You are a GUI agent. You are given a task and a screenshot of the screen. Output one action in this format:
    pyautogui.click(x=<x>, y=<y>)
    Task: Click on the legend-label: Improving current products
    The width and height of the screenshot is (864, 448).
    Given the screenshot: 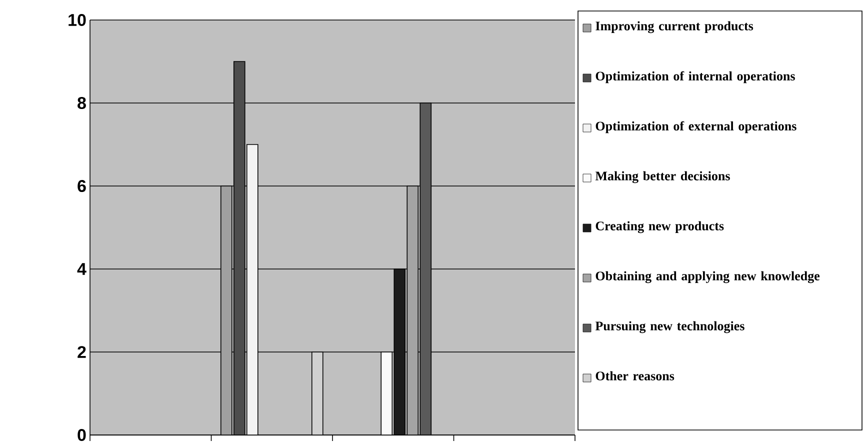 What is the action you would take?
    pyautogui.click(x=675, y=27)
    